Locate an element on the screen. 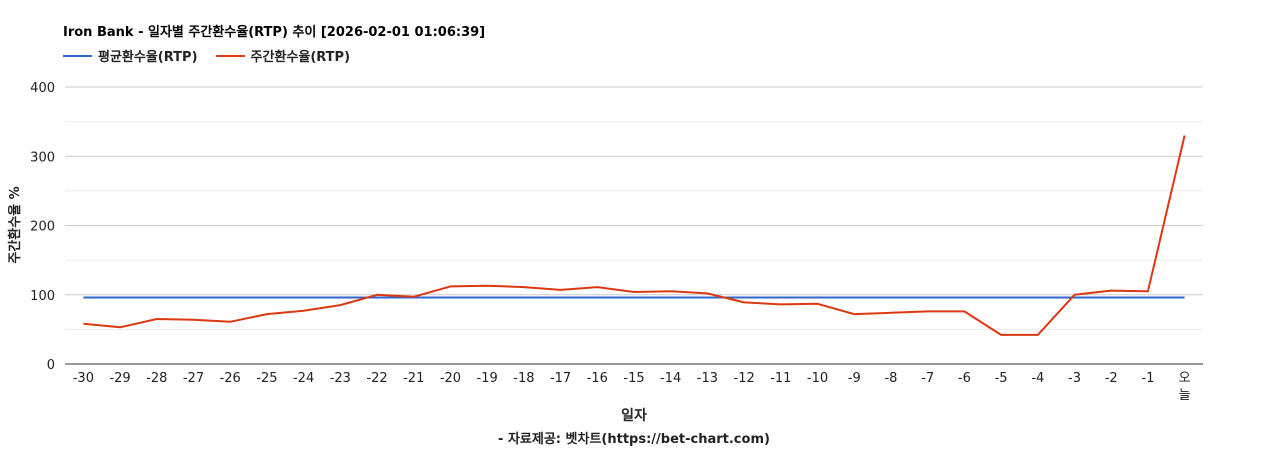  legend-swatch-average is located at coordinates (77, 55).